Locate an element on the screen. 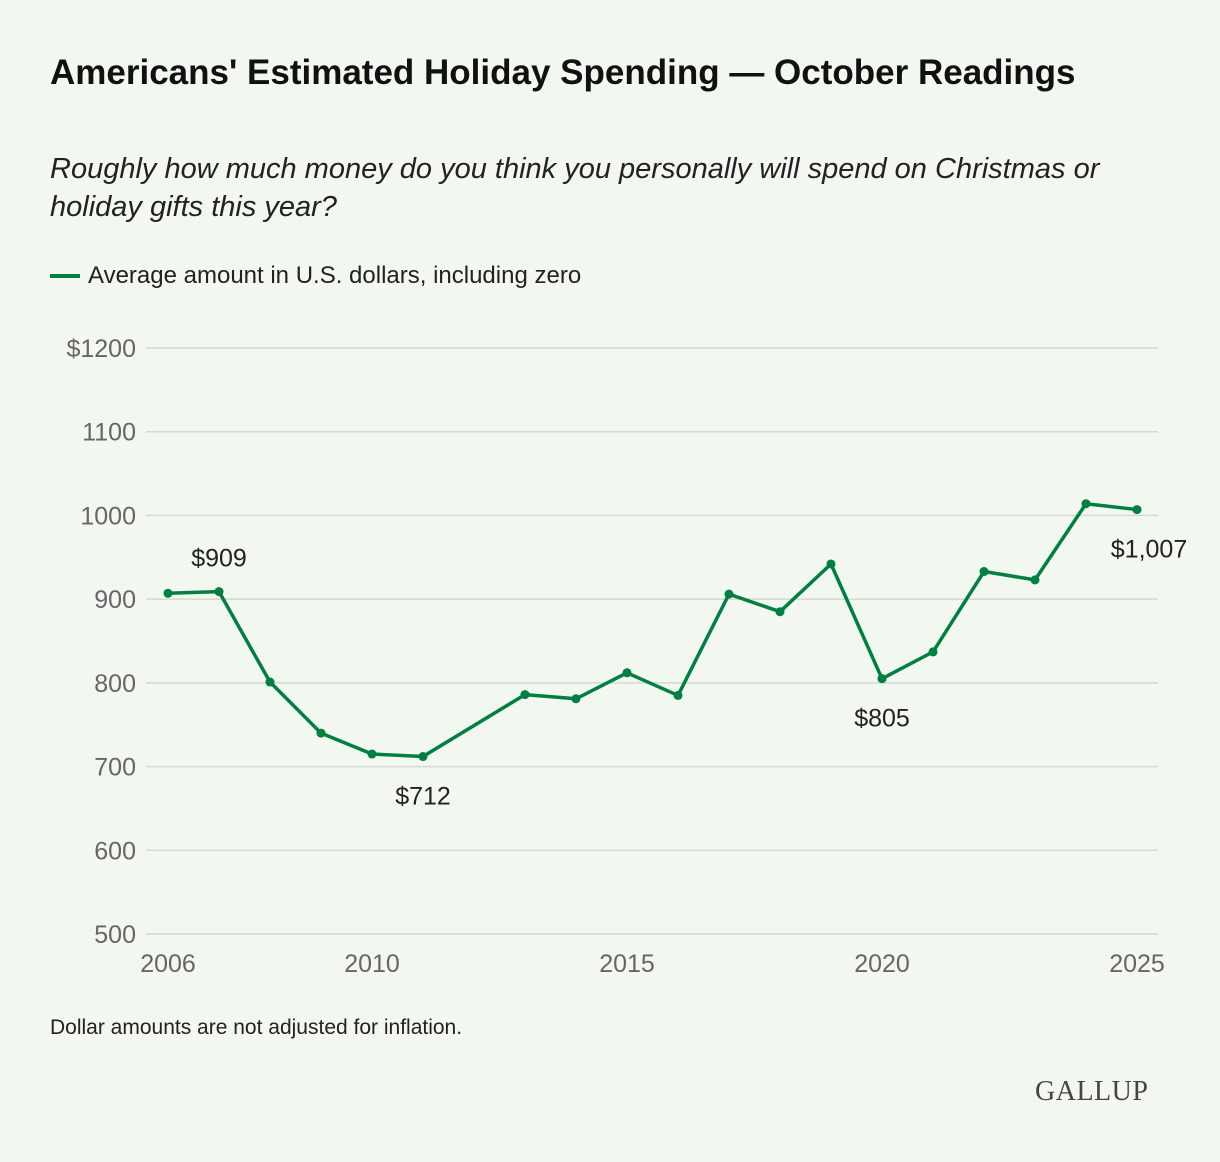 The image size is (1220, 1162). y-tick-label: 900 is located at coordinates (115, 600).